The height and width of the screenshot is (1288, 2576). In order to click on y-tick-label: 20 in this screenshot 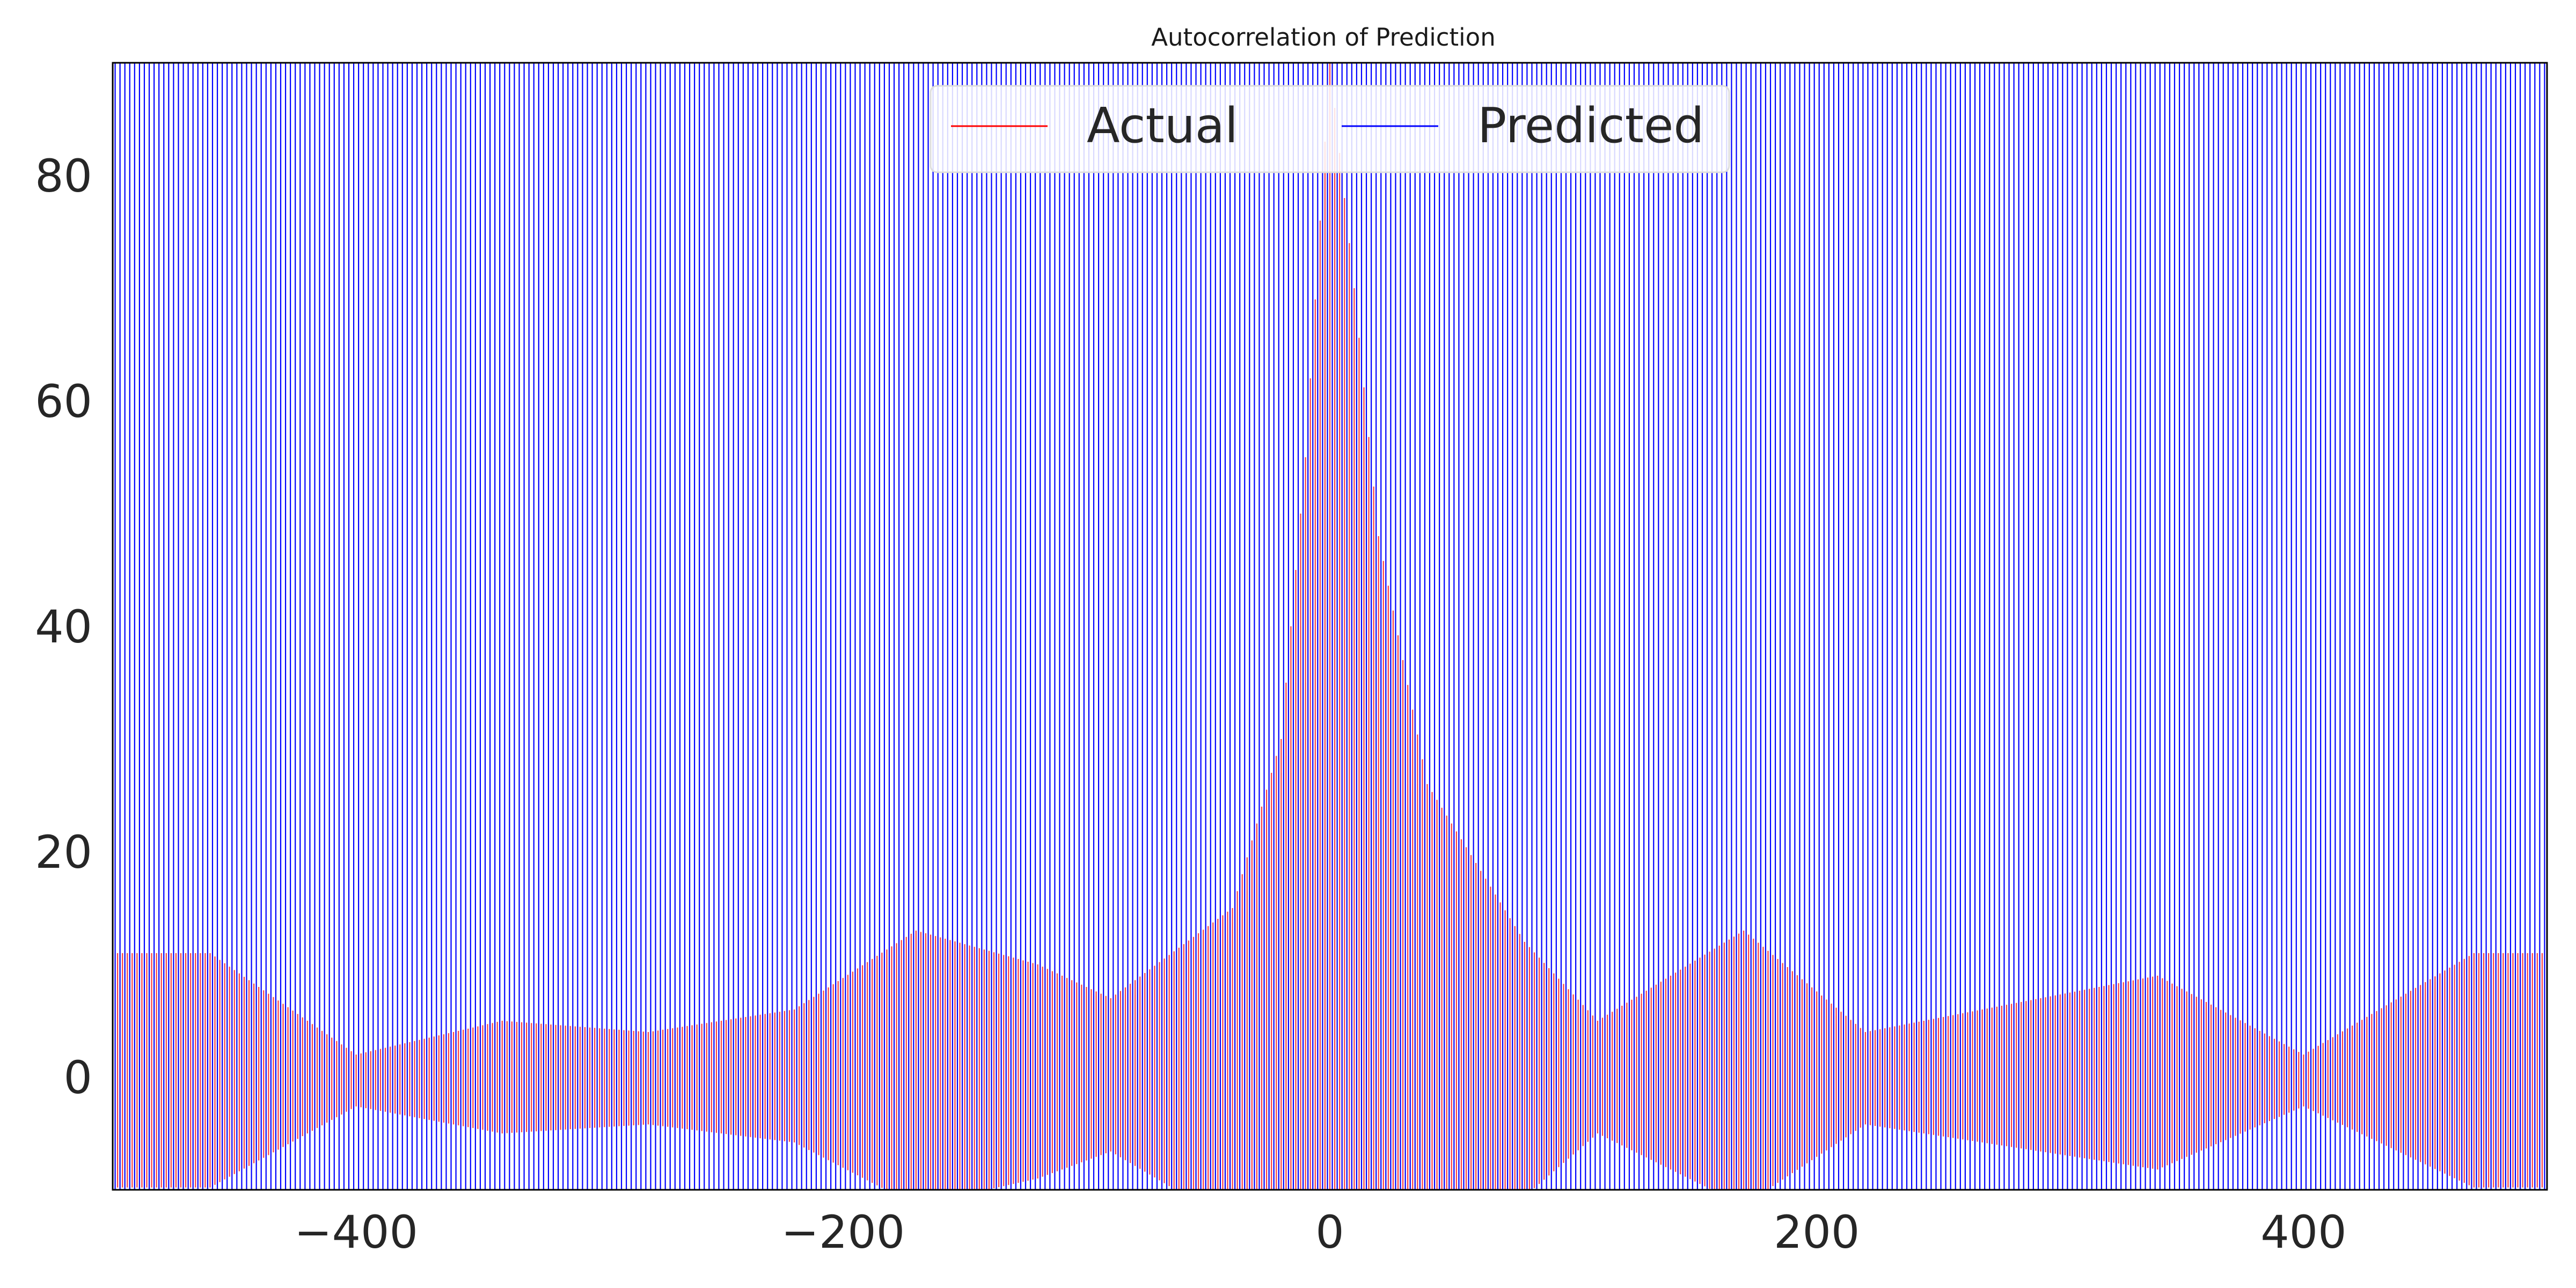, I will do `click(63, 852)`.